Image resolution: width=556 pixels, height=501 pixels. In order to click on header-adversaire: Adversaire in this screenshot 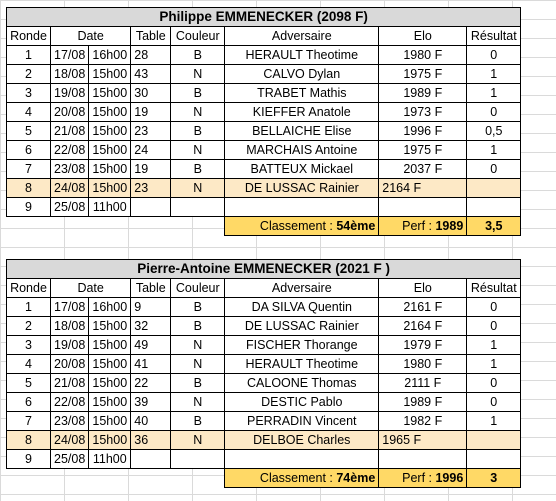, I will do `click(302, 36)`.